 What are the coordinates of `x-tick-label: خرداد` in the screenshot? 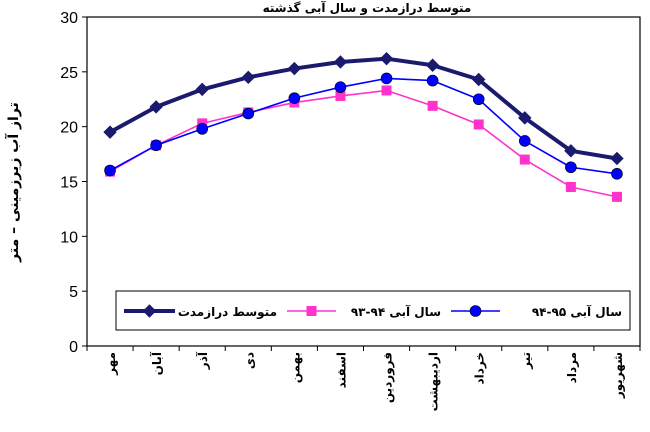 It's located at (480, 368).